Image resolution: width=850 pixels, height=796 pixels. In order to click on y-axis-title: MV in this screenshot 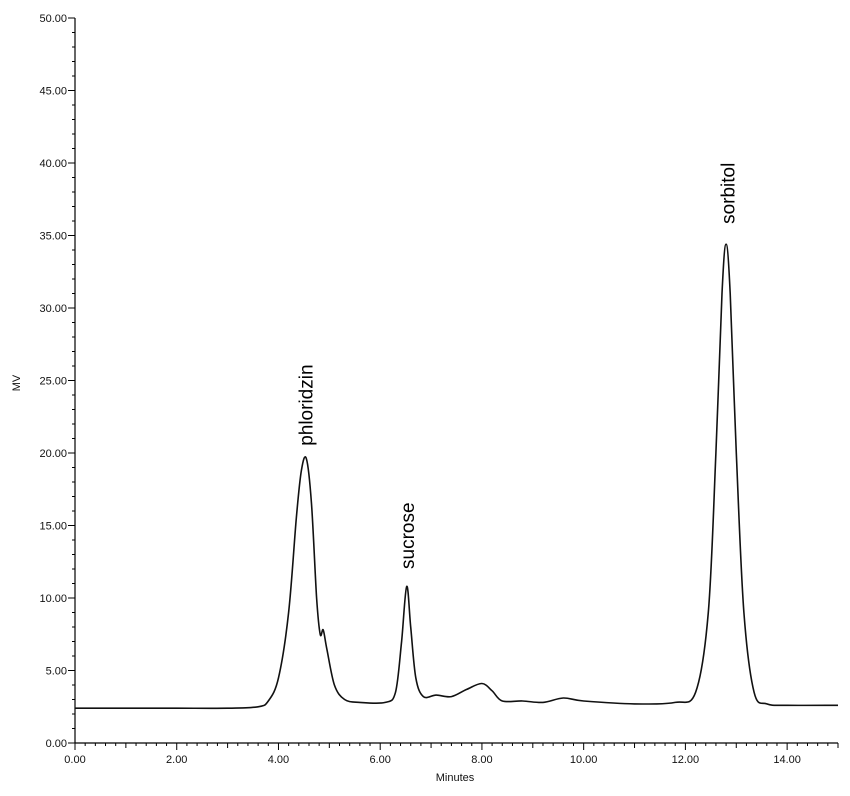, I will do `click(17, 382)`.